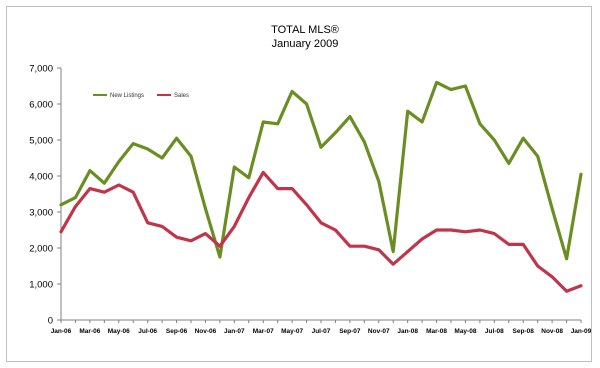  Describe the element at coordinates (206, 331) in the screenshot. I see `x-tick-label: Nov-06` at that location.